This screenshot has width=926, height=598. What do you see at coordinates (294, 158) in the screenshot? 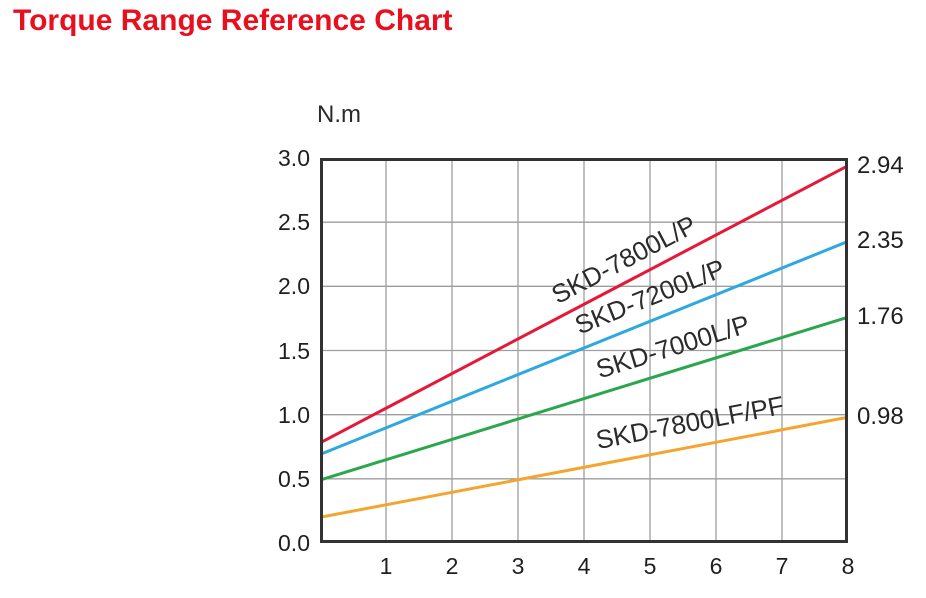
I see `y-tick-label: 3.0` at bounding box center [294, 158].